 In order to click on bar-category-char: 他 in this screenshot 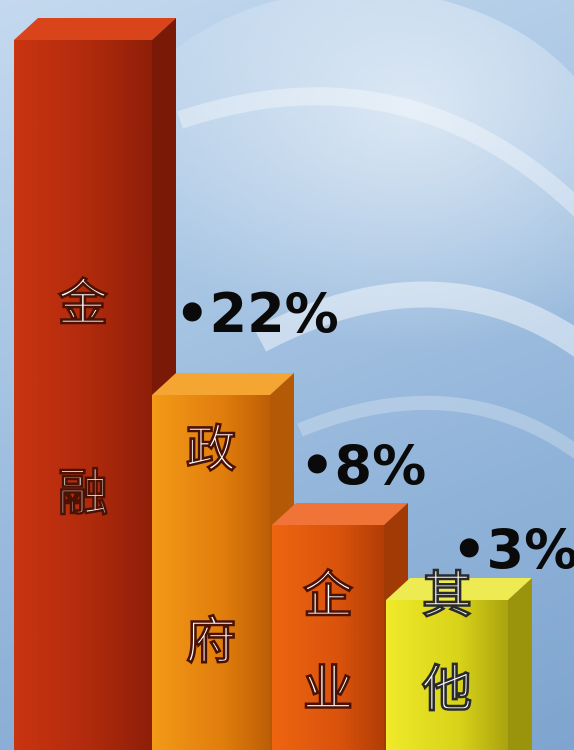, I will do `click(446, 688)`.